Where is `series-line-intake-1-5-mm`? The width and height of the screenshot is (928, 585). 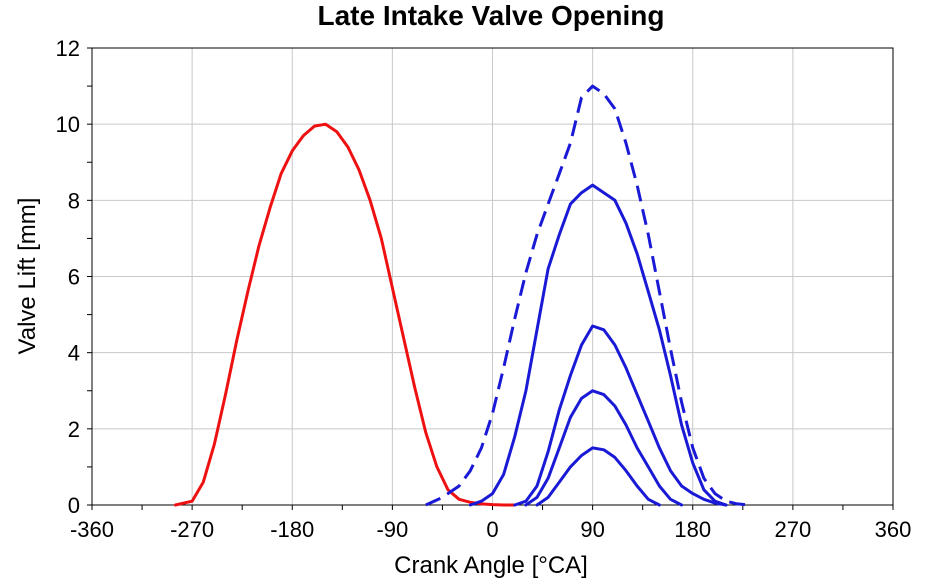
series-line-intake-1-5-mm is located at coordinates (598, 476).